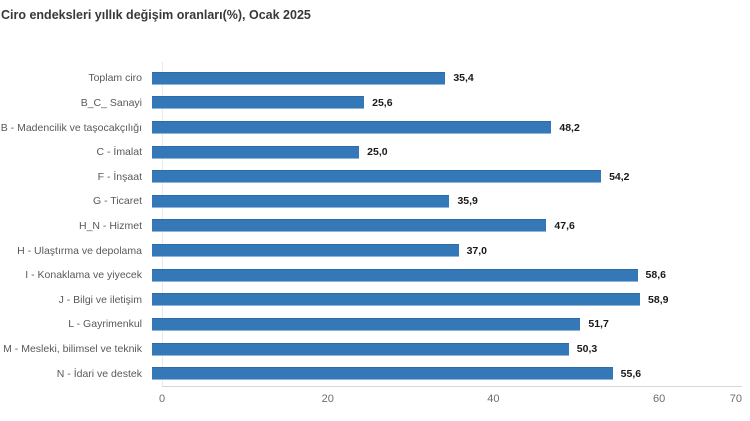  Describe the element at coordinates (658, 299) in the screenshot. I see `value-label: 58,9` at that location.